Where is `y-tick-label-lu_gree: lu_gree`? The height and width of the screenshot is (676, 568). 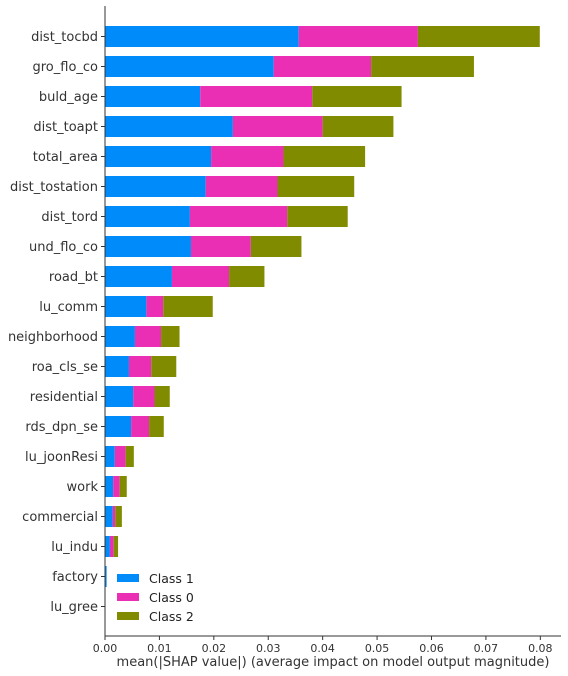 y-tick-label-lu_gree: lu_gree is located at coordinates (74, 607).